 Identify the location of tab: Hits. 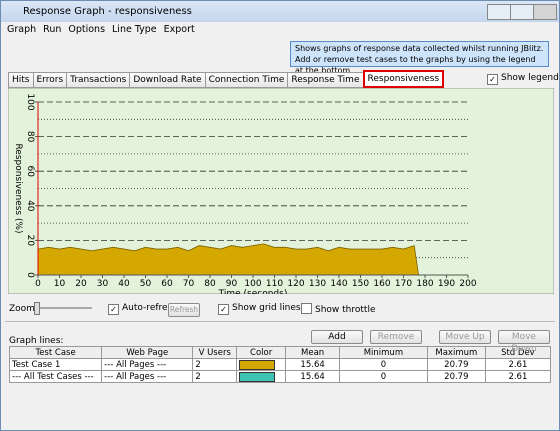
(21, 80).